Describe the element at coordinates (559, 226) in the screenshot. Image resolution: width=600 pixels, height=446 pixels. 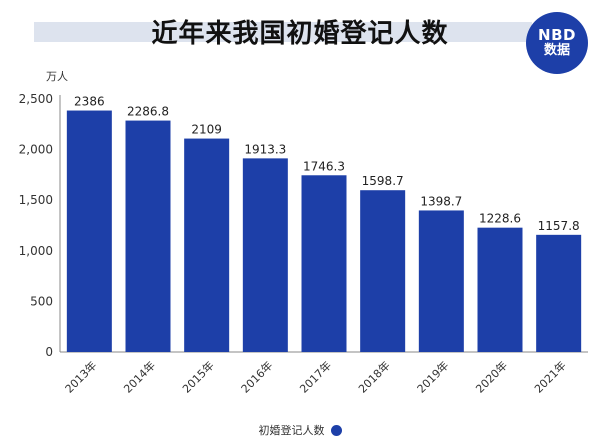
I see `bar-value-label: 1157.8` at that location.